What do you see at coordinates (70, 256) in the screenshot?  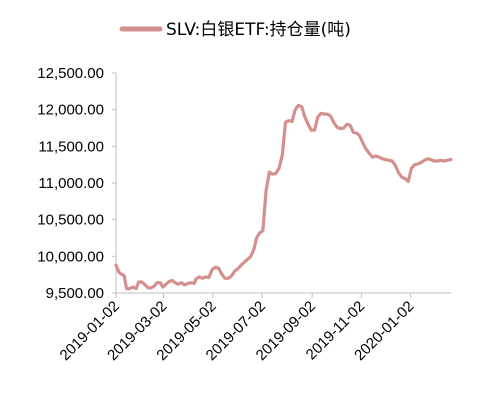 I see `y-tick-label: 10,000.00` at bounding box center [70, 256].